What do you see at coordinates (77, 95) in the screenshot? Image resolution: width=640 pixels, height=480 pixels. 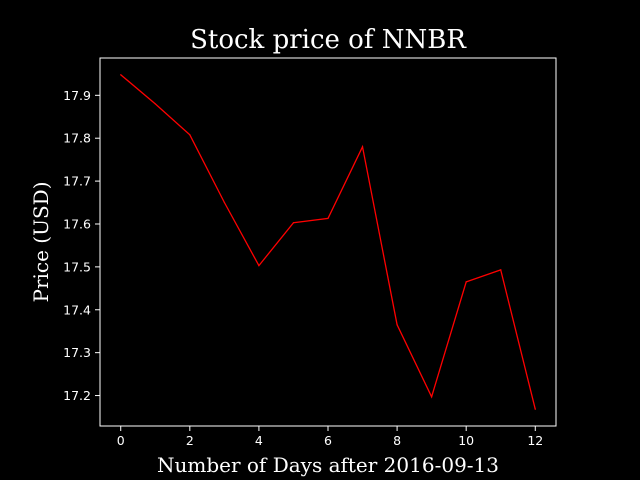 I see `y-tick-label: 17.9` at bounding box center [77, 95].